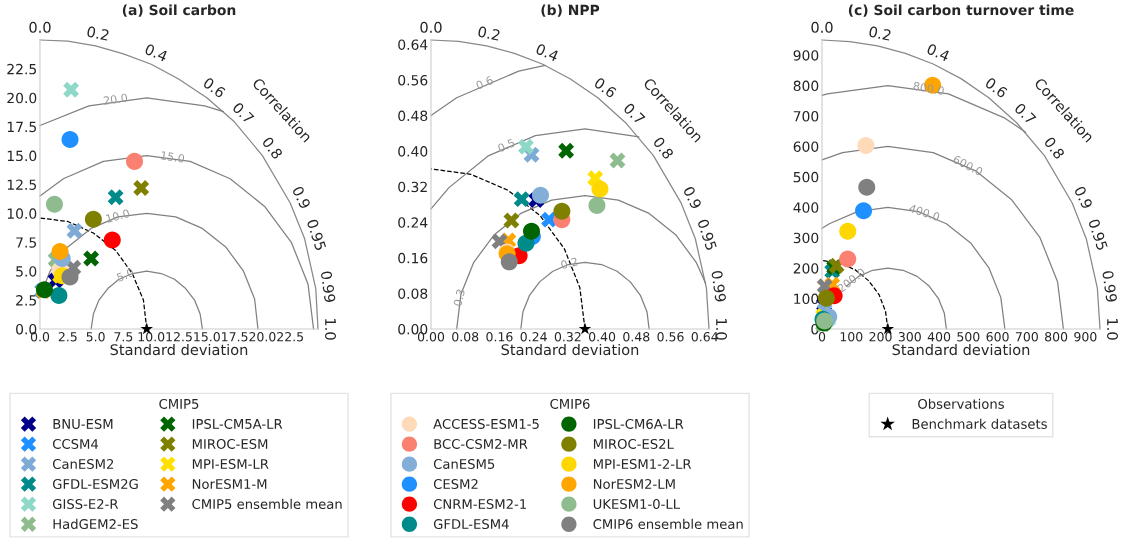 The height and width of the screenshot is (554, 1126). Describe the element at coordinates (413, 116) in the screenshot. I see `y-tick-label: 0.48` at that location.